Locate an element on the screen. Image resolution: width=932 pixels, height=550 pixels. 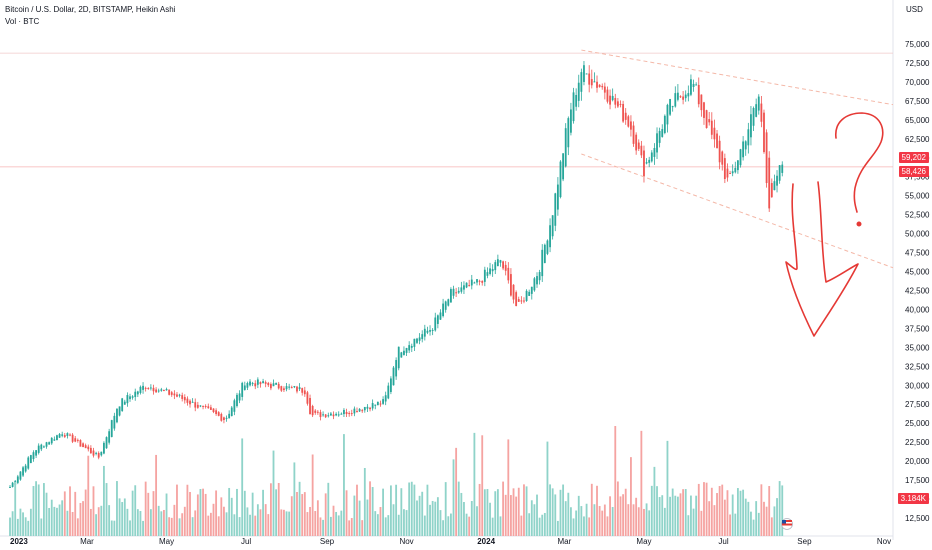
x-tick-label: 2023 is located at coordinates (19, 541).